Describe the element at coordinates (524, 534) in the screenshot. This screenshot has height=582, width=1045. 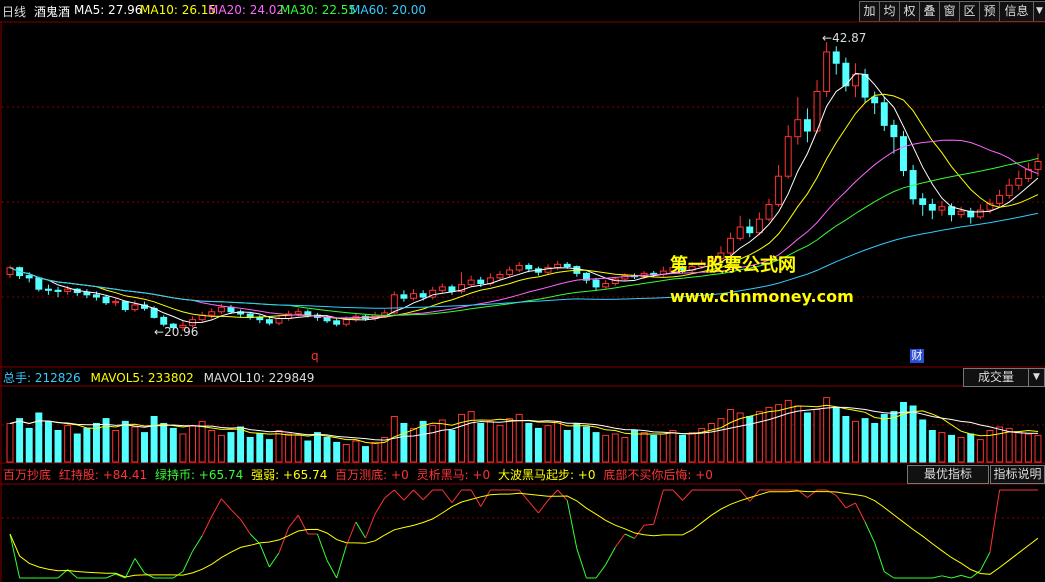
I see `strength-line` at that location.